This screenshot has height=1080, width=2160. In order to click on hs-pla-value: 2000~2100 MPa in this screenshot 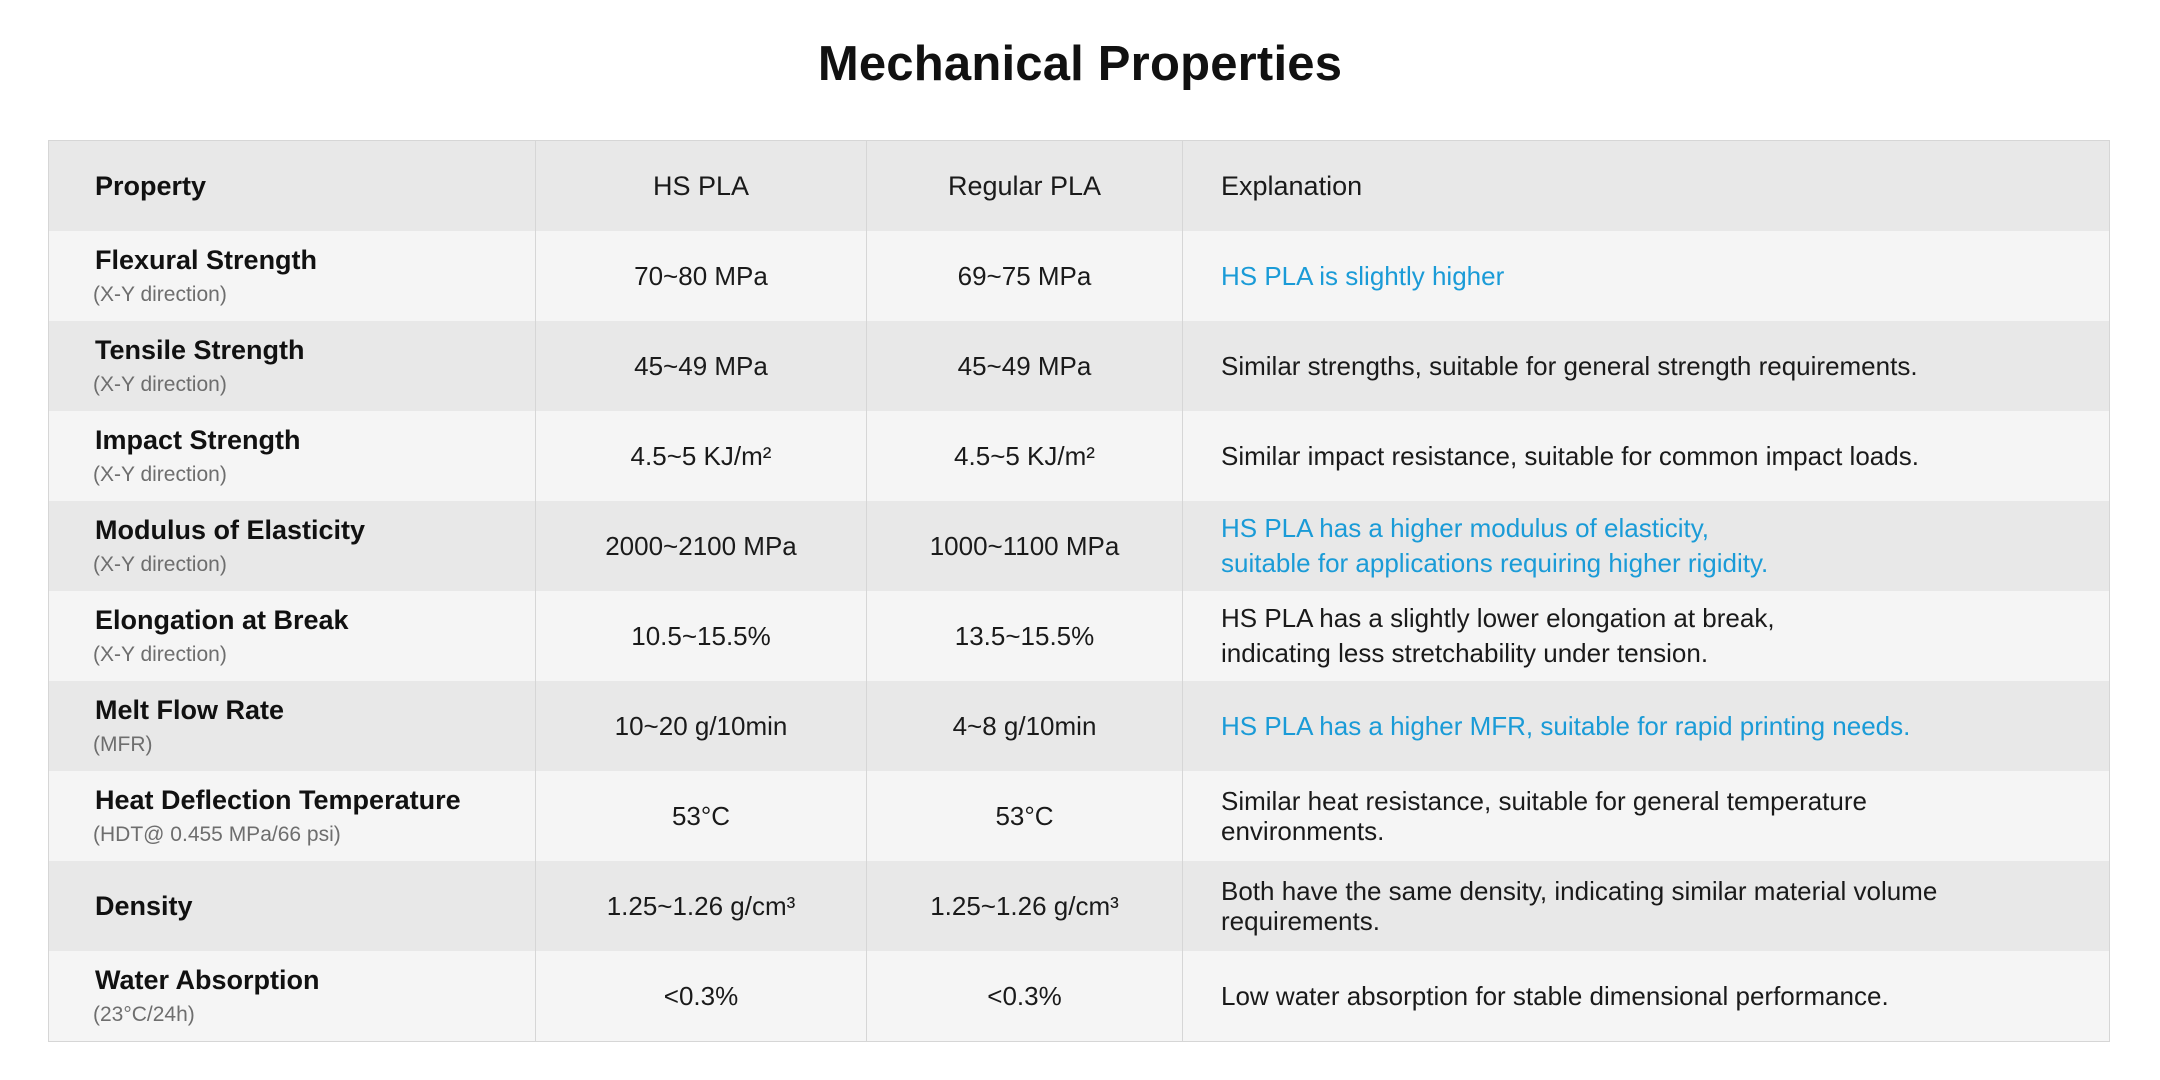, I will do `click(701, 545)`.